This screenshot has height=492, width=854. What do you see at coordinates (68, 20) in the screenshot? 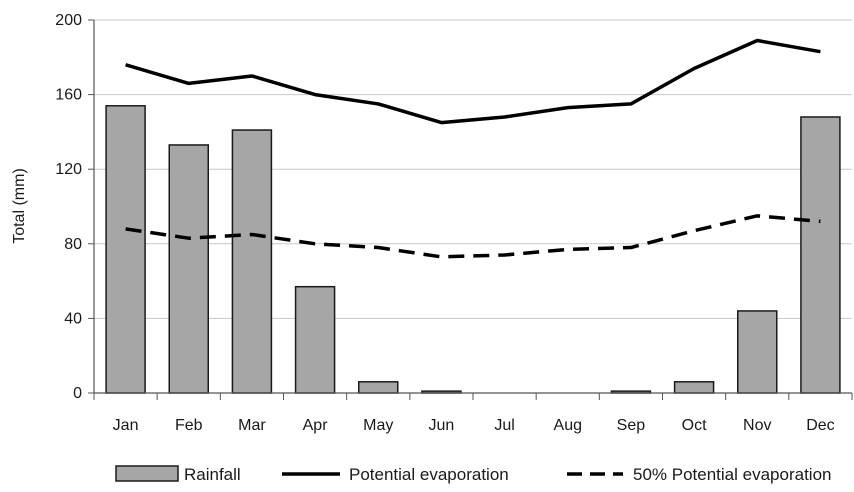
I see `y-tick-label-200: 200` at bounding box center [68, 20].